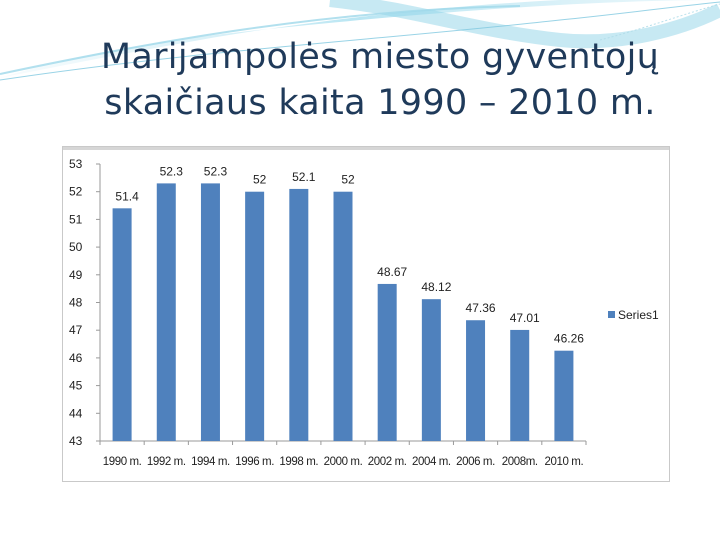 This screenshot has width=720, height=540. Describe the element at coordinates (76, 164) in the screenshot. I see `y-tick-label: 53` at that location.